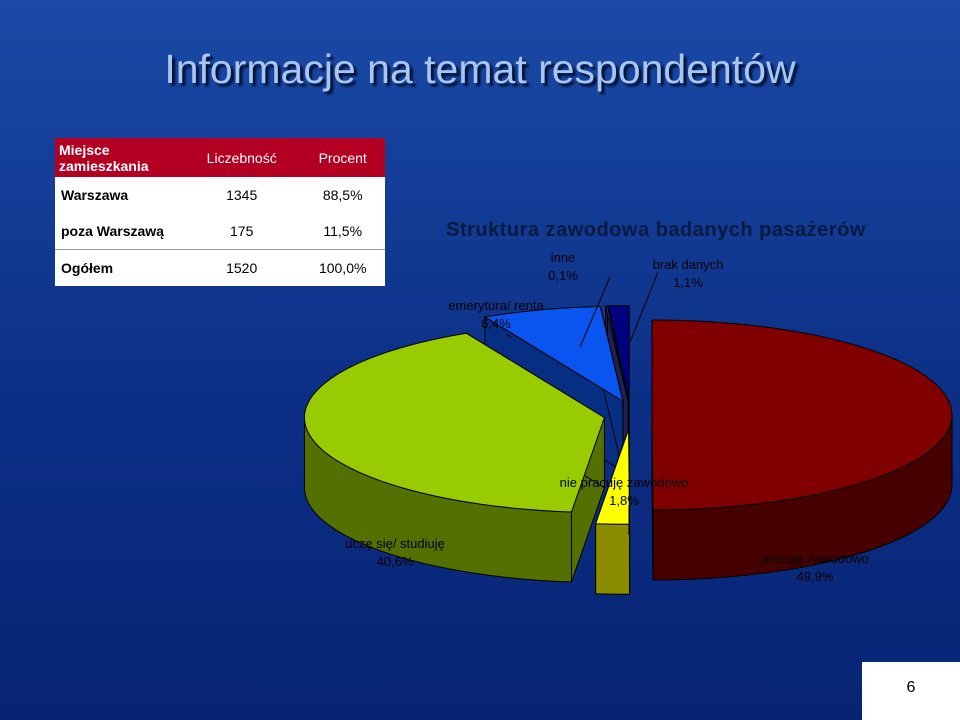 The image size is (960, 720). Describe the element at coordinates (496, 323) in the screenshot. I see `slice-value-emerytura-renta: 6,4%` at that location.